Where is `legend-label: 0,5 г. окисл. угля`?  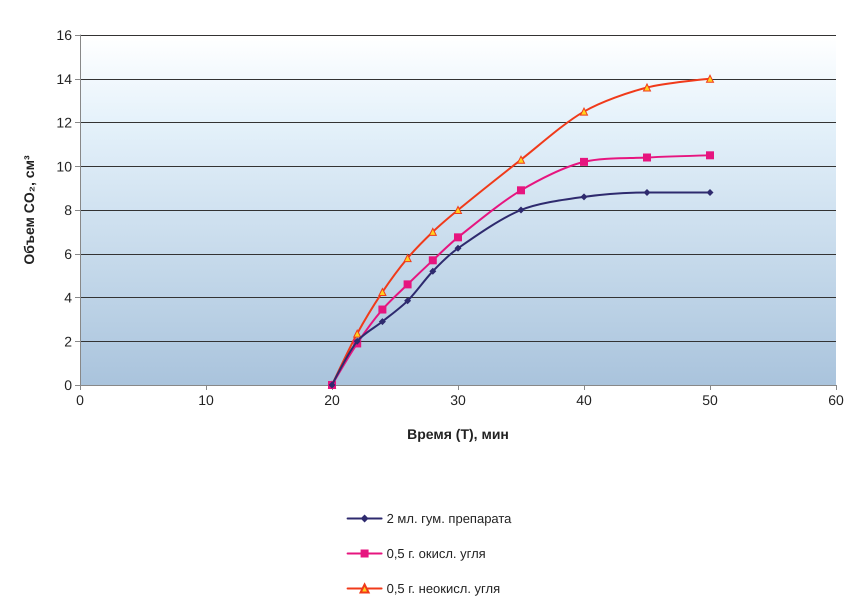
legend-label: 0,5 г. окисл. угля is located at coordinates (436, 553).